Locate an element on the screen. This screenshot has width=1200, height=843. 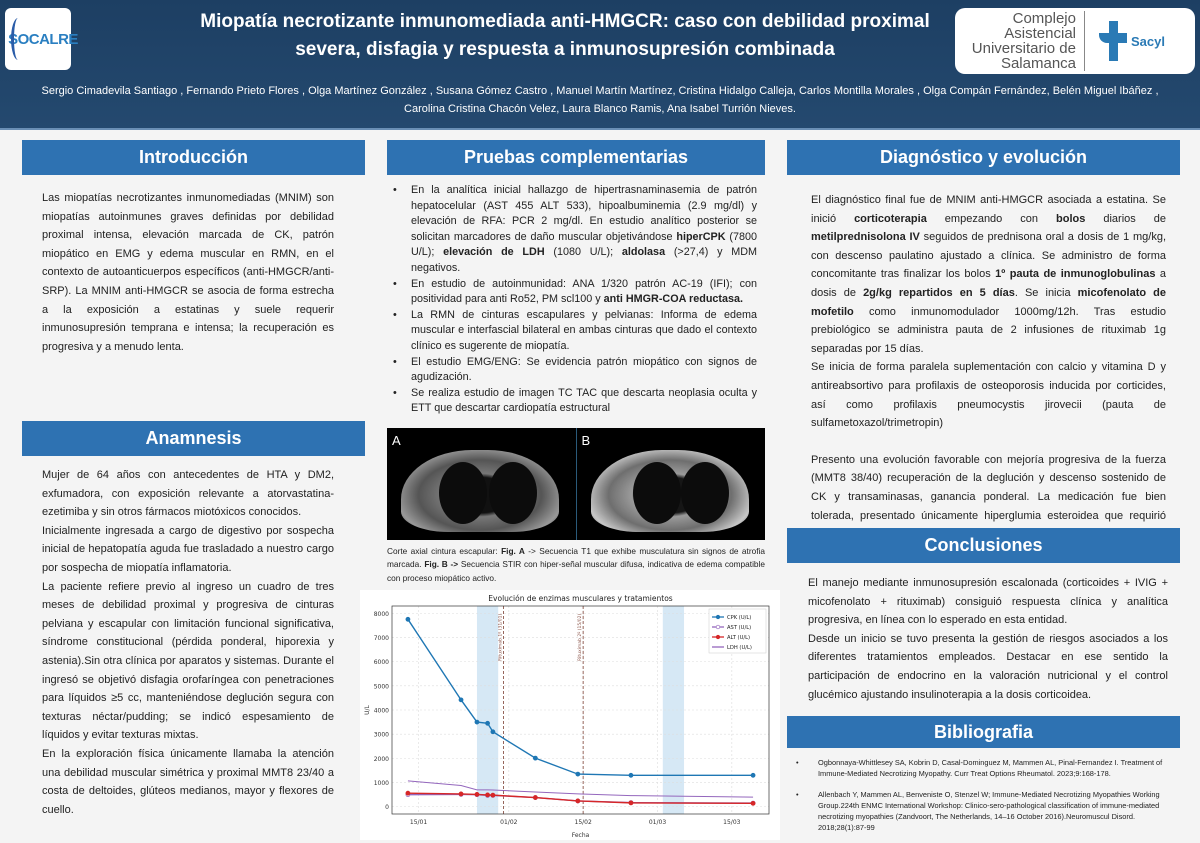
y-tick-label: 7000 is located at coordinates (381, 638).